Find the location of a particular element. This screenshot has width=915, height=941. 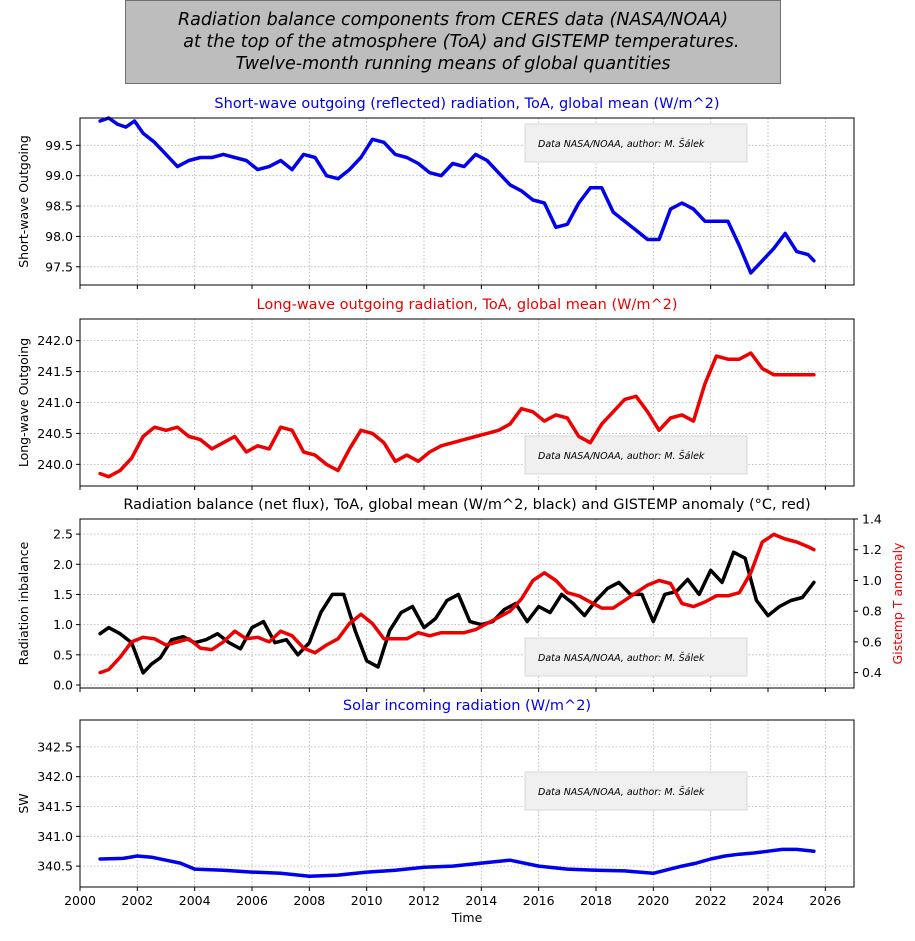

y-tick-label: 240.5 is located at coordinates (55, 433).